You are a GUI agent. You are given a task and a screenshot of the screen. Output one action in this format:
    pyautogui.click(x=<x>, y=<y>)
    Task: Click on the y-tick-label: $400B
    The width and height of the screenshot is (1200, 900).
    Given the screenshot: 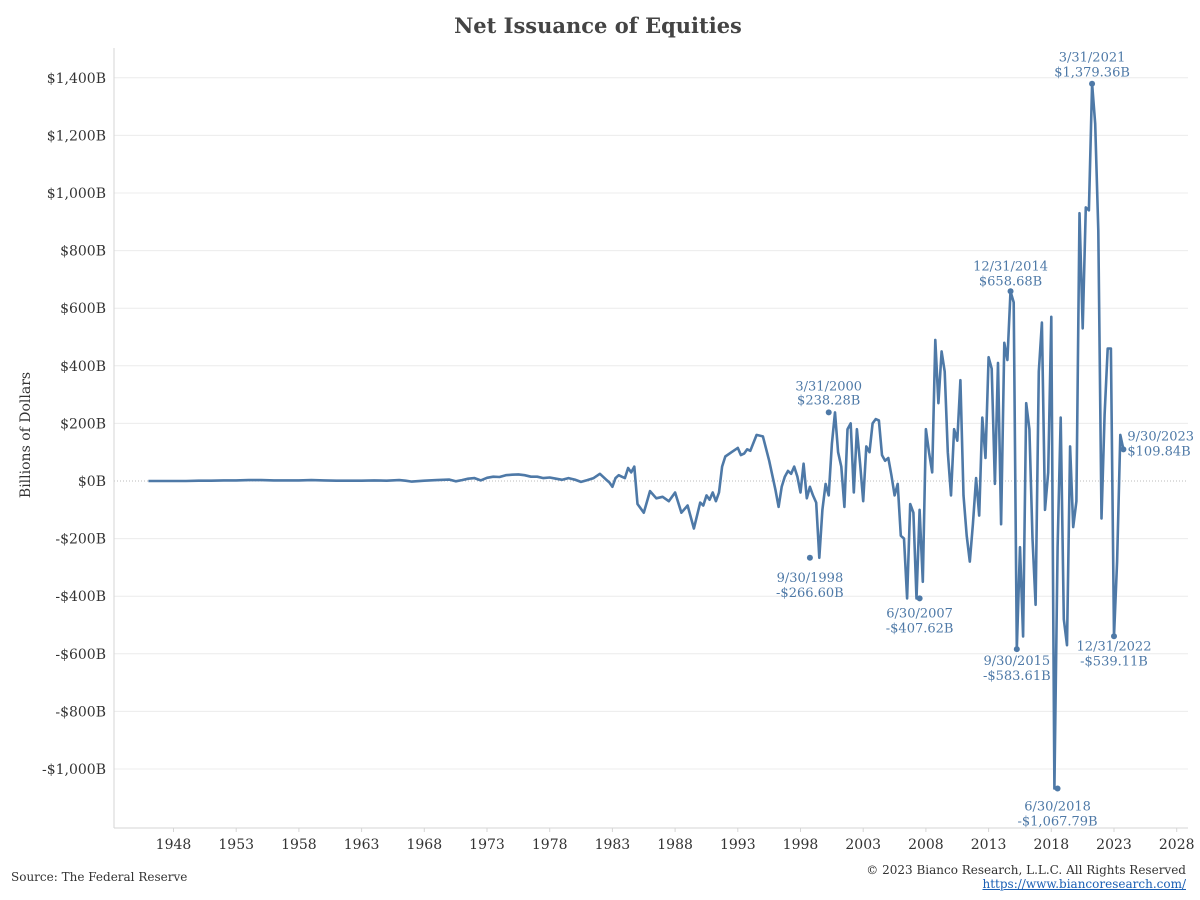 What is the action you would take?
    pyautogui.click(x=83, y=367)
    